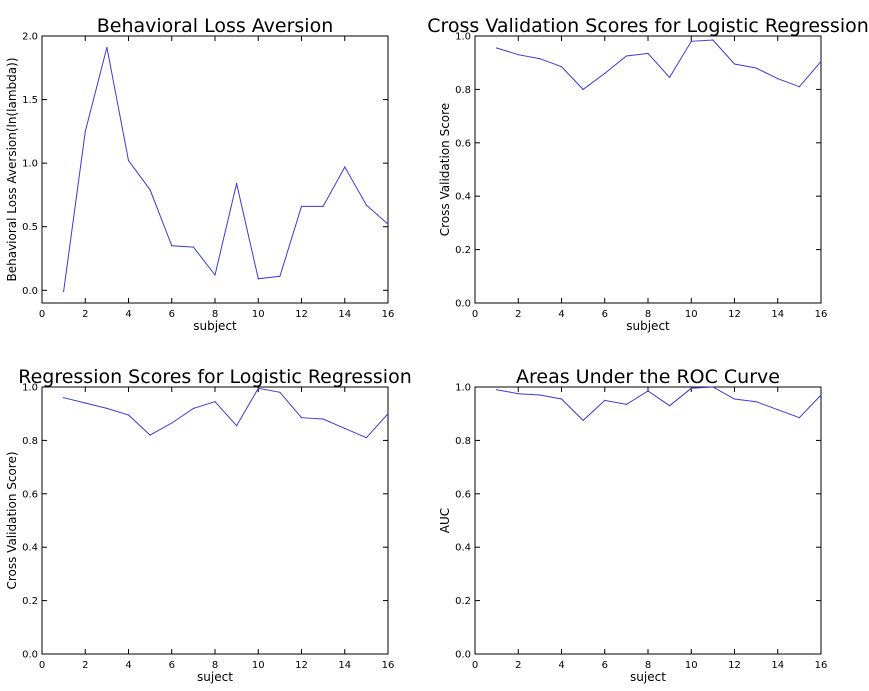  I want to click on chart-title: Behavioral Loss Aversion, so click(215, 26).